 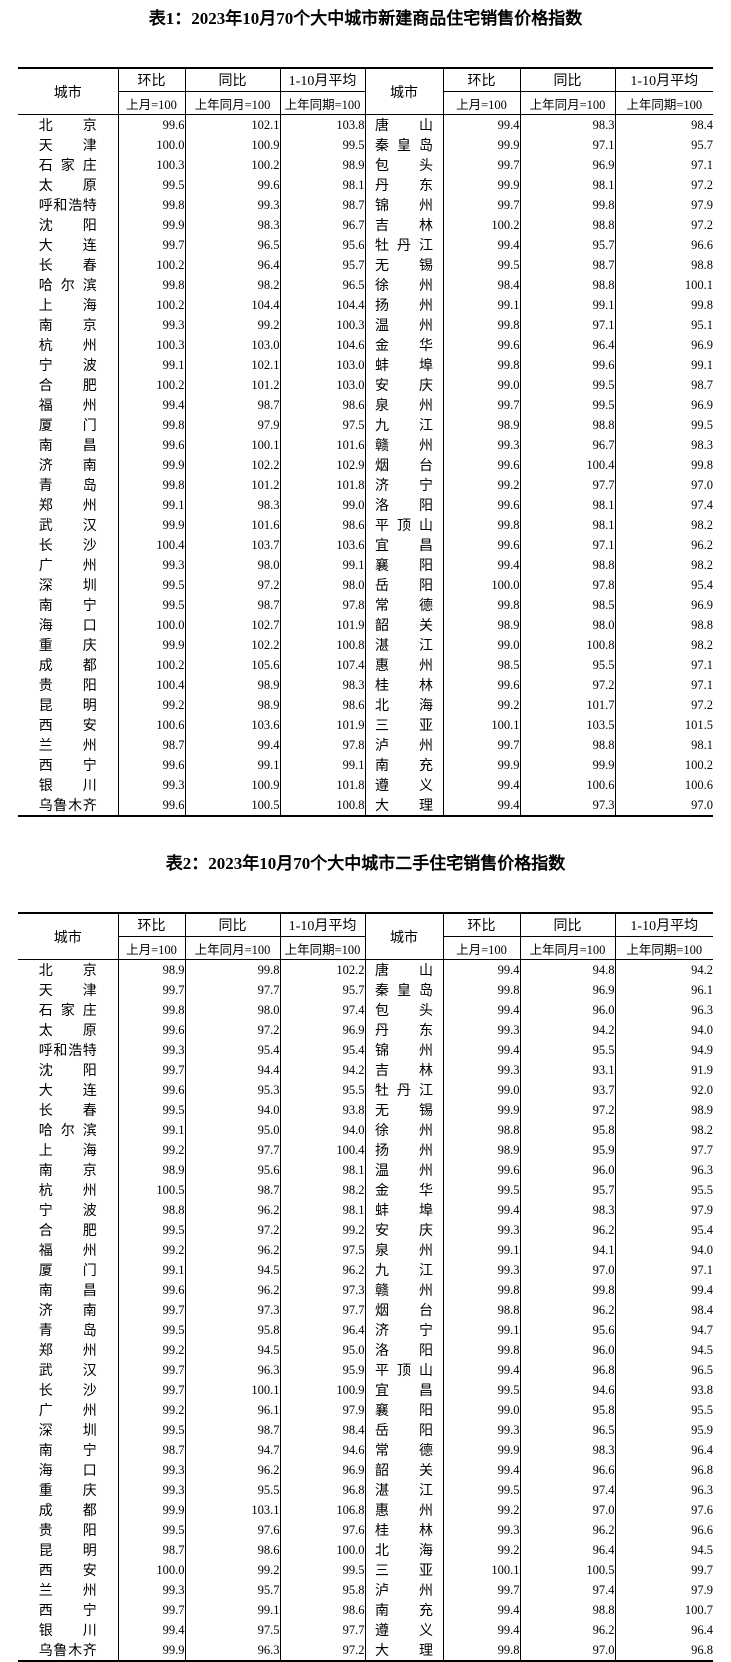 I want to click on city-name: 济宁, so click(x=404, y=1330).